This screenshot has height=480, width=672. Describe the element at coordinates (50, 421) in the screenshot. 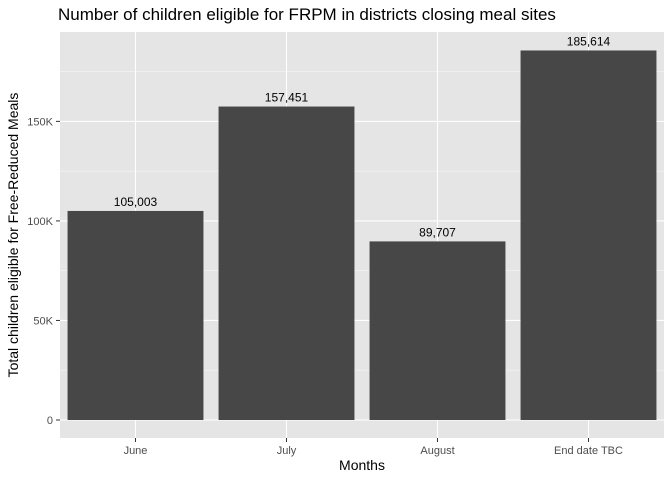

I see `y-tick-label: 0` at that location.